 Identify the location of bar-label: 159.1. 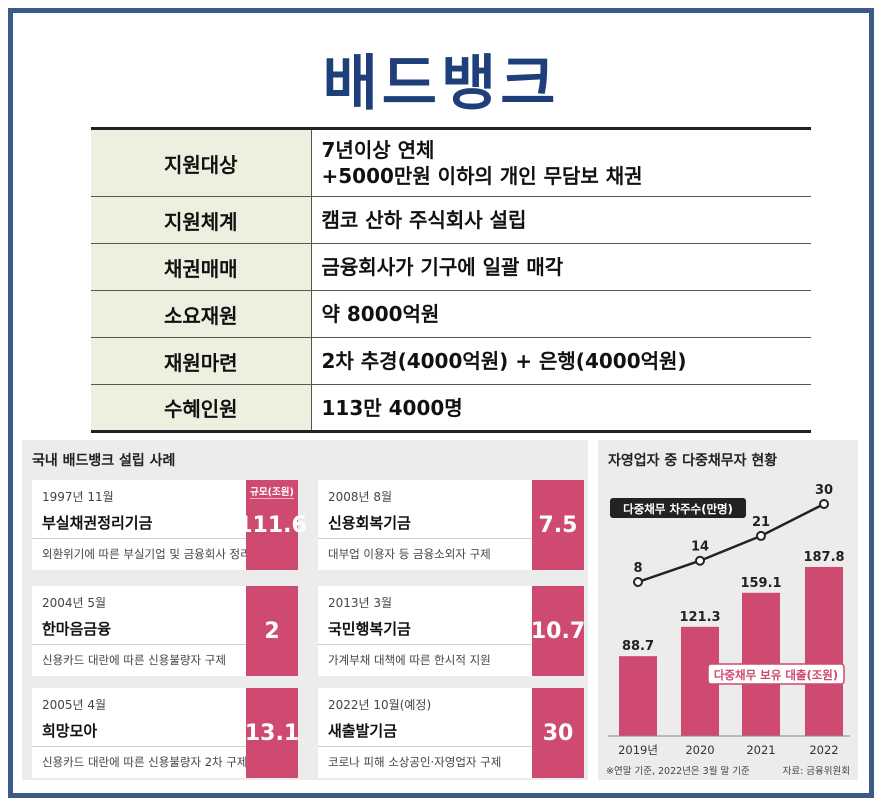
(760, 583).